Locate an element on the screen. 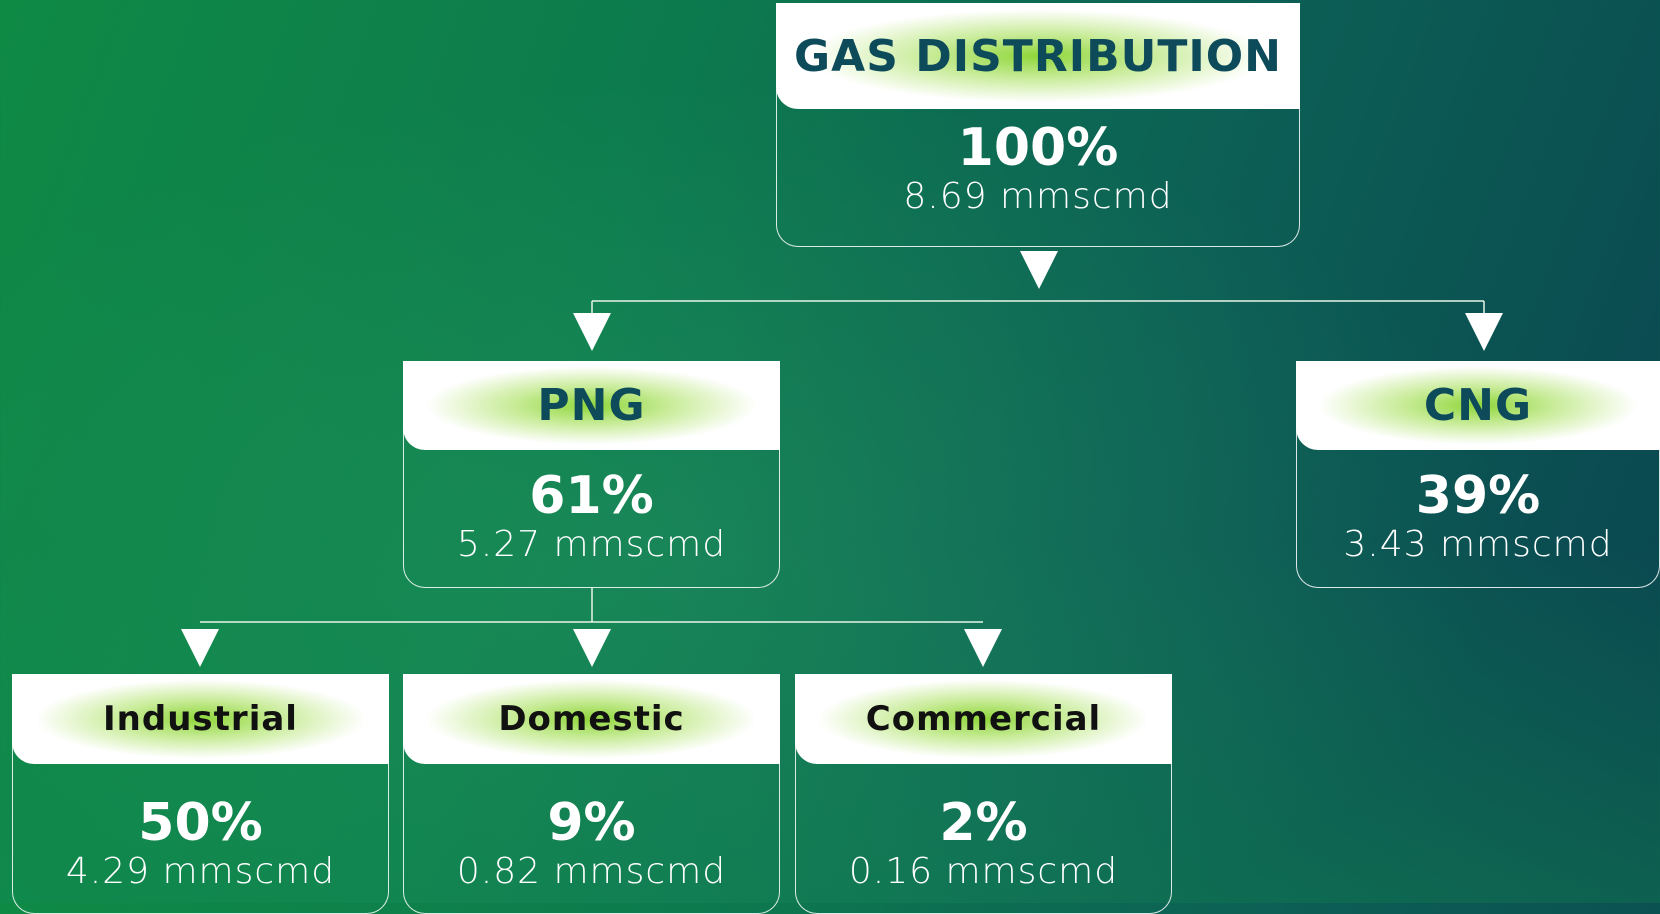  node-title: GAS DISTRIBUTION is located at coordinates (1038, 56).